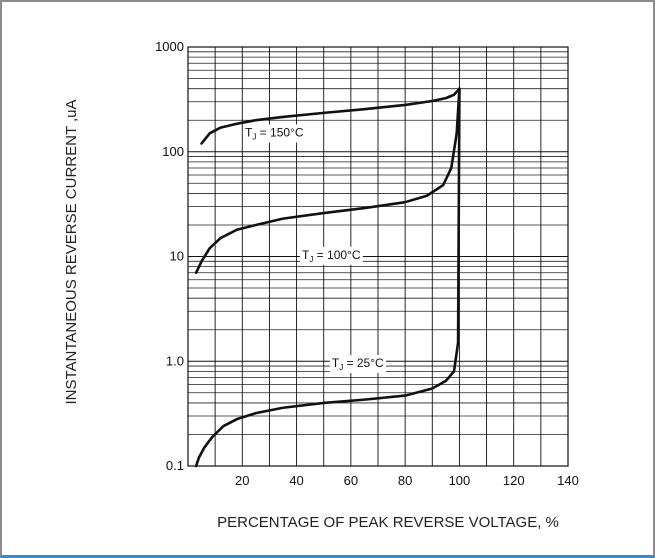 The image size is (655, 558). Describe the element at coordinates (71, 251) in the screenshot. I see `y-axis-title: INSTANTANEOUS REVERSE CURRENT ,uA` at that location.